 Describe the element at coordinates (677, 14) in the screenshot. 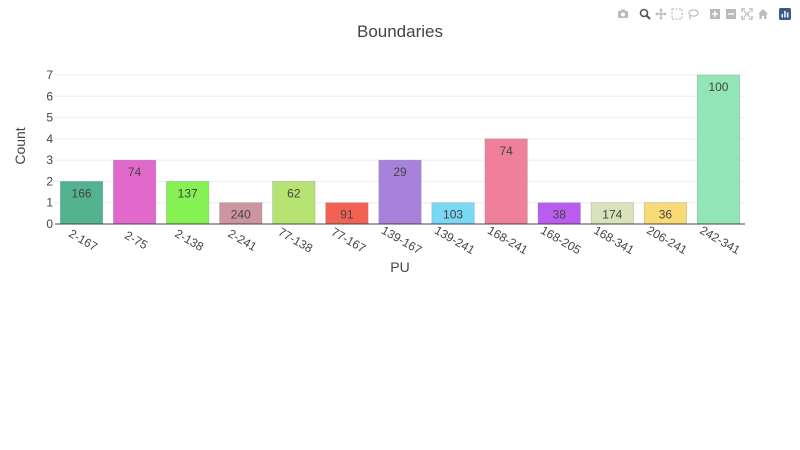

I see `box-select-icon` at that location.